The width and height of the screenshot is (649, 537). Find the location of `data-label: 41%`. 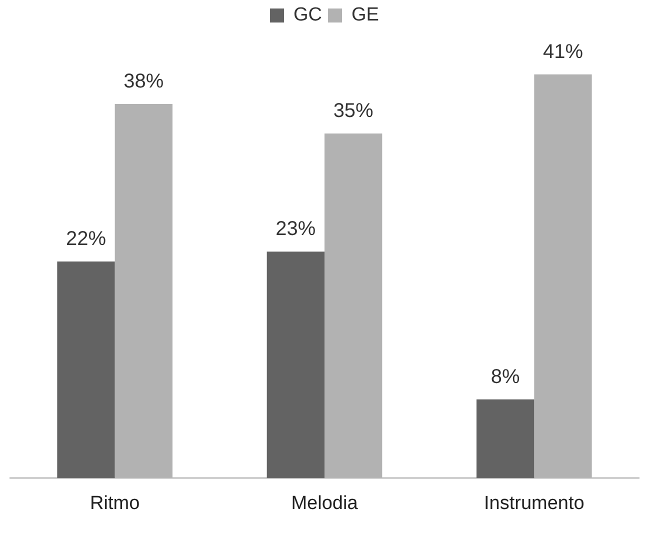

data-label: 41% is located at coordinates (563, 51).